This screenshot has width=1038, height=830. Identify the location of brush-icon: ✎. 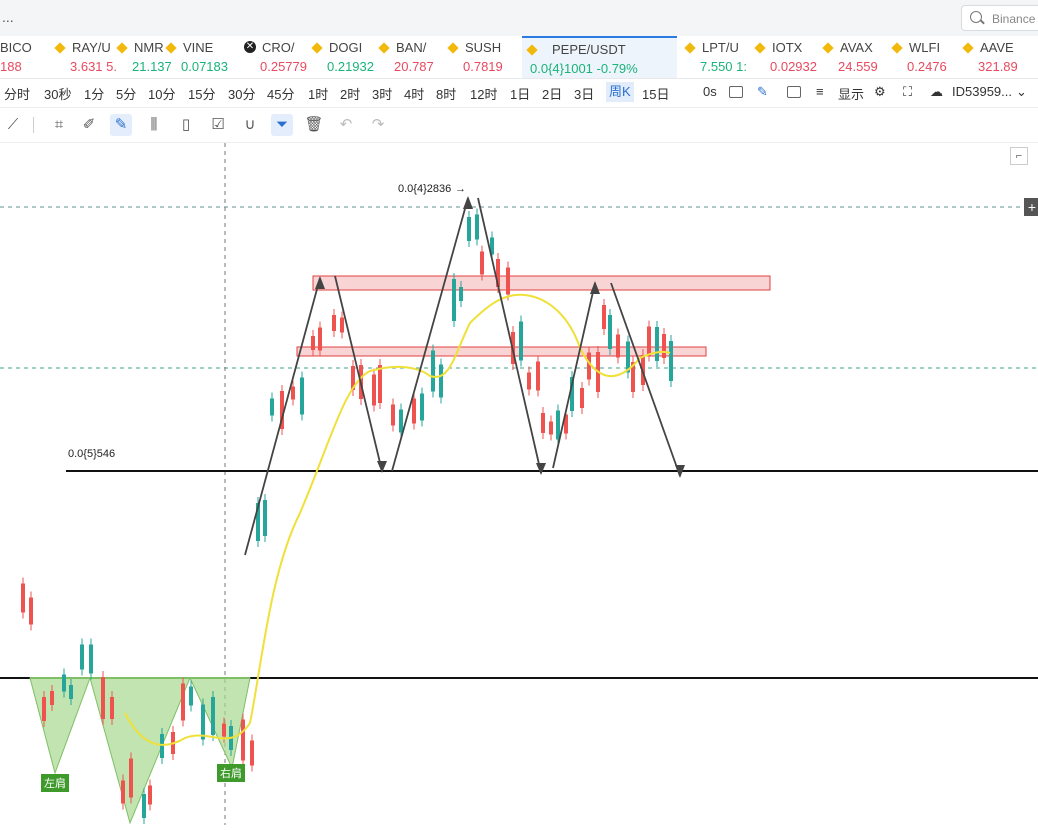
(121, 125).